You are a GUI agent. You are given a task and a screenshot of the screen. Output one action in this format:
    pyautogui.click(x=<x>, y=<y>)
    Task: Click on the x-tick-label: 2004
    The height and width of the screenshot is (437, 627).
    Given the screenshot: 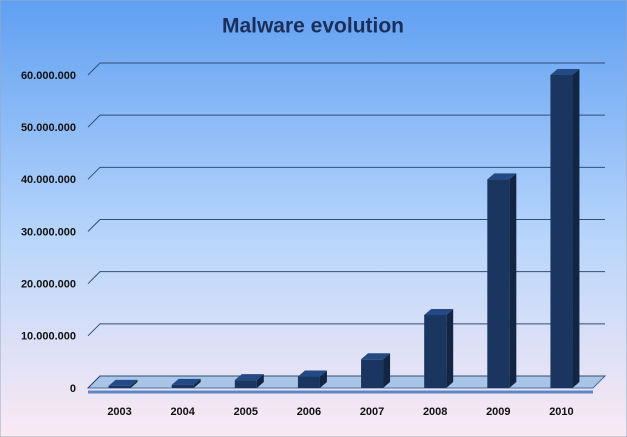 What is the action you would take?
    pyautogui.click(x=182, y=412)
    